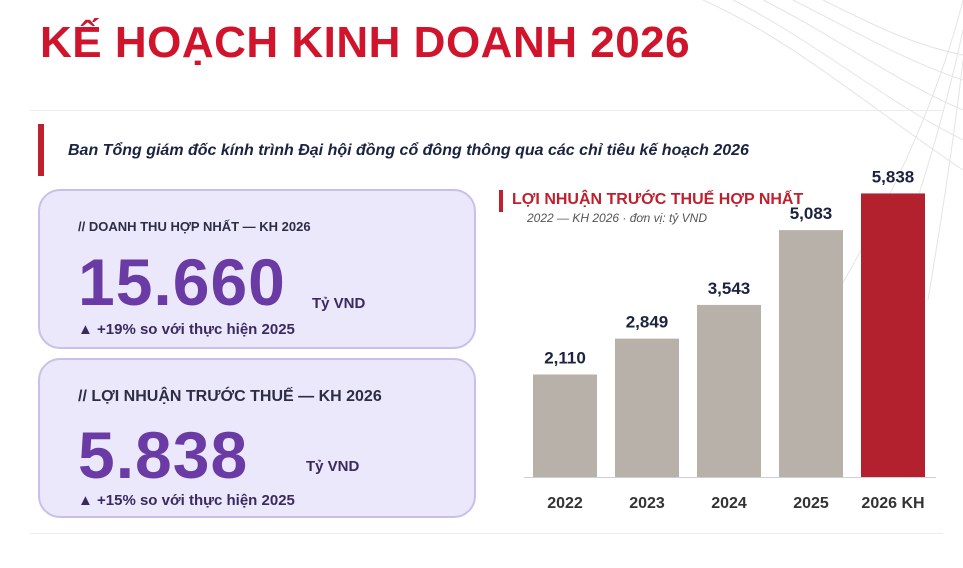 The width and height of the screenshot is (963, 568). Describe the element at coordinates (647, 322) in the screenshot. I see `data-label: 2,849` at that location.